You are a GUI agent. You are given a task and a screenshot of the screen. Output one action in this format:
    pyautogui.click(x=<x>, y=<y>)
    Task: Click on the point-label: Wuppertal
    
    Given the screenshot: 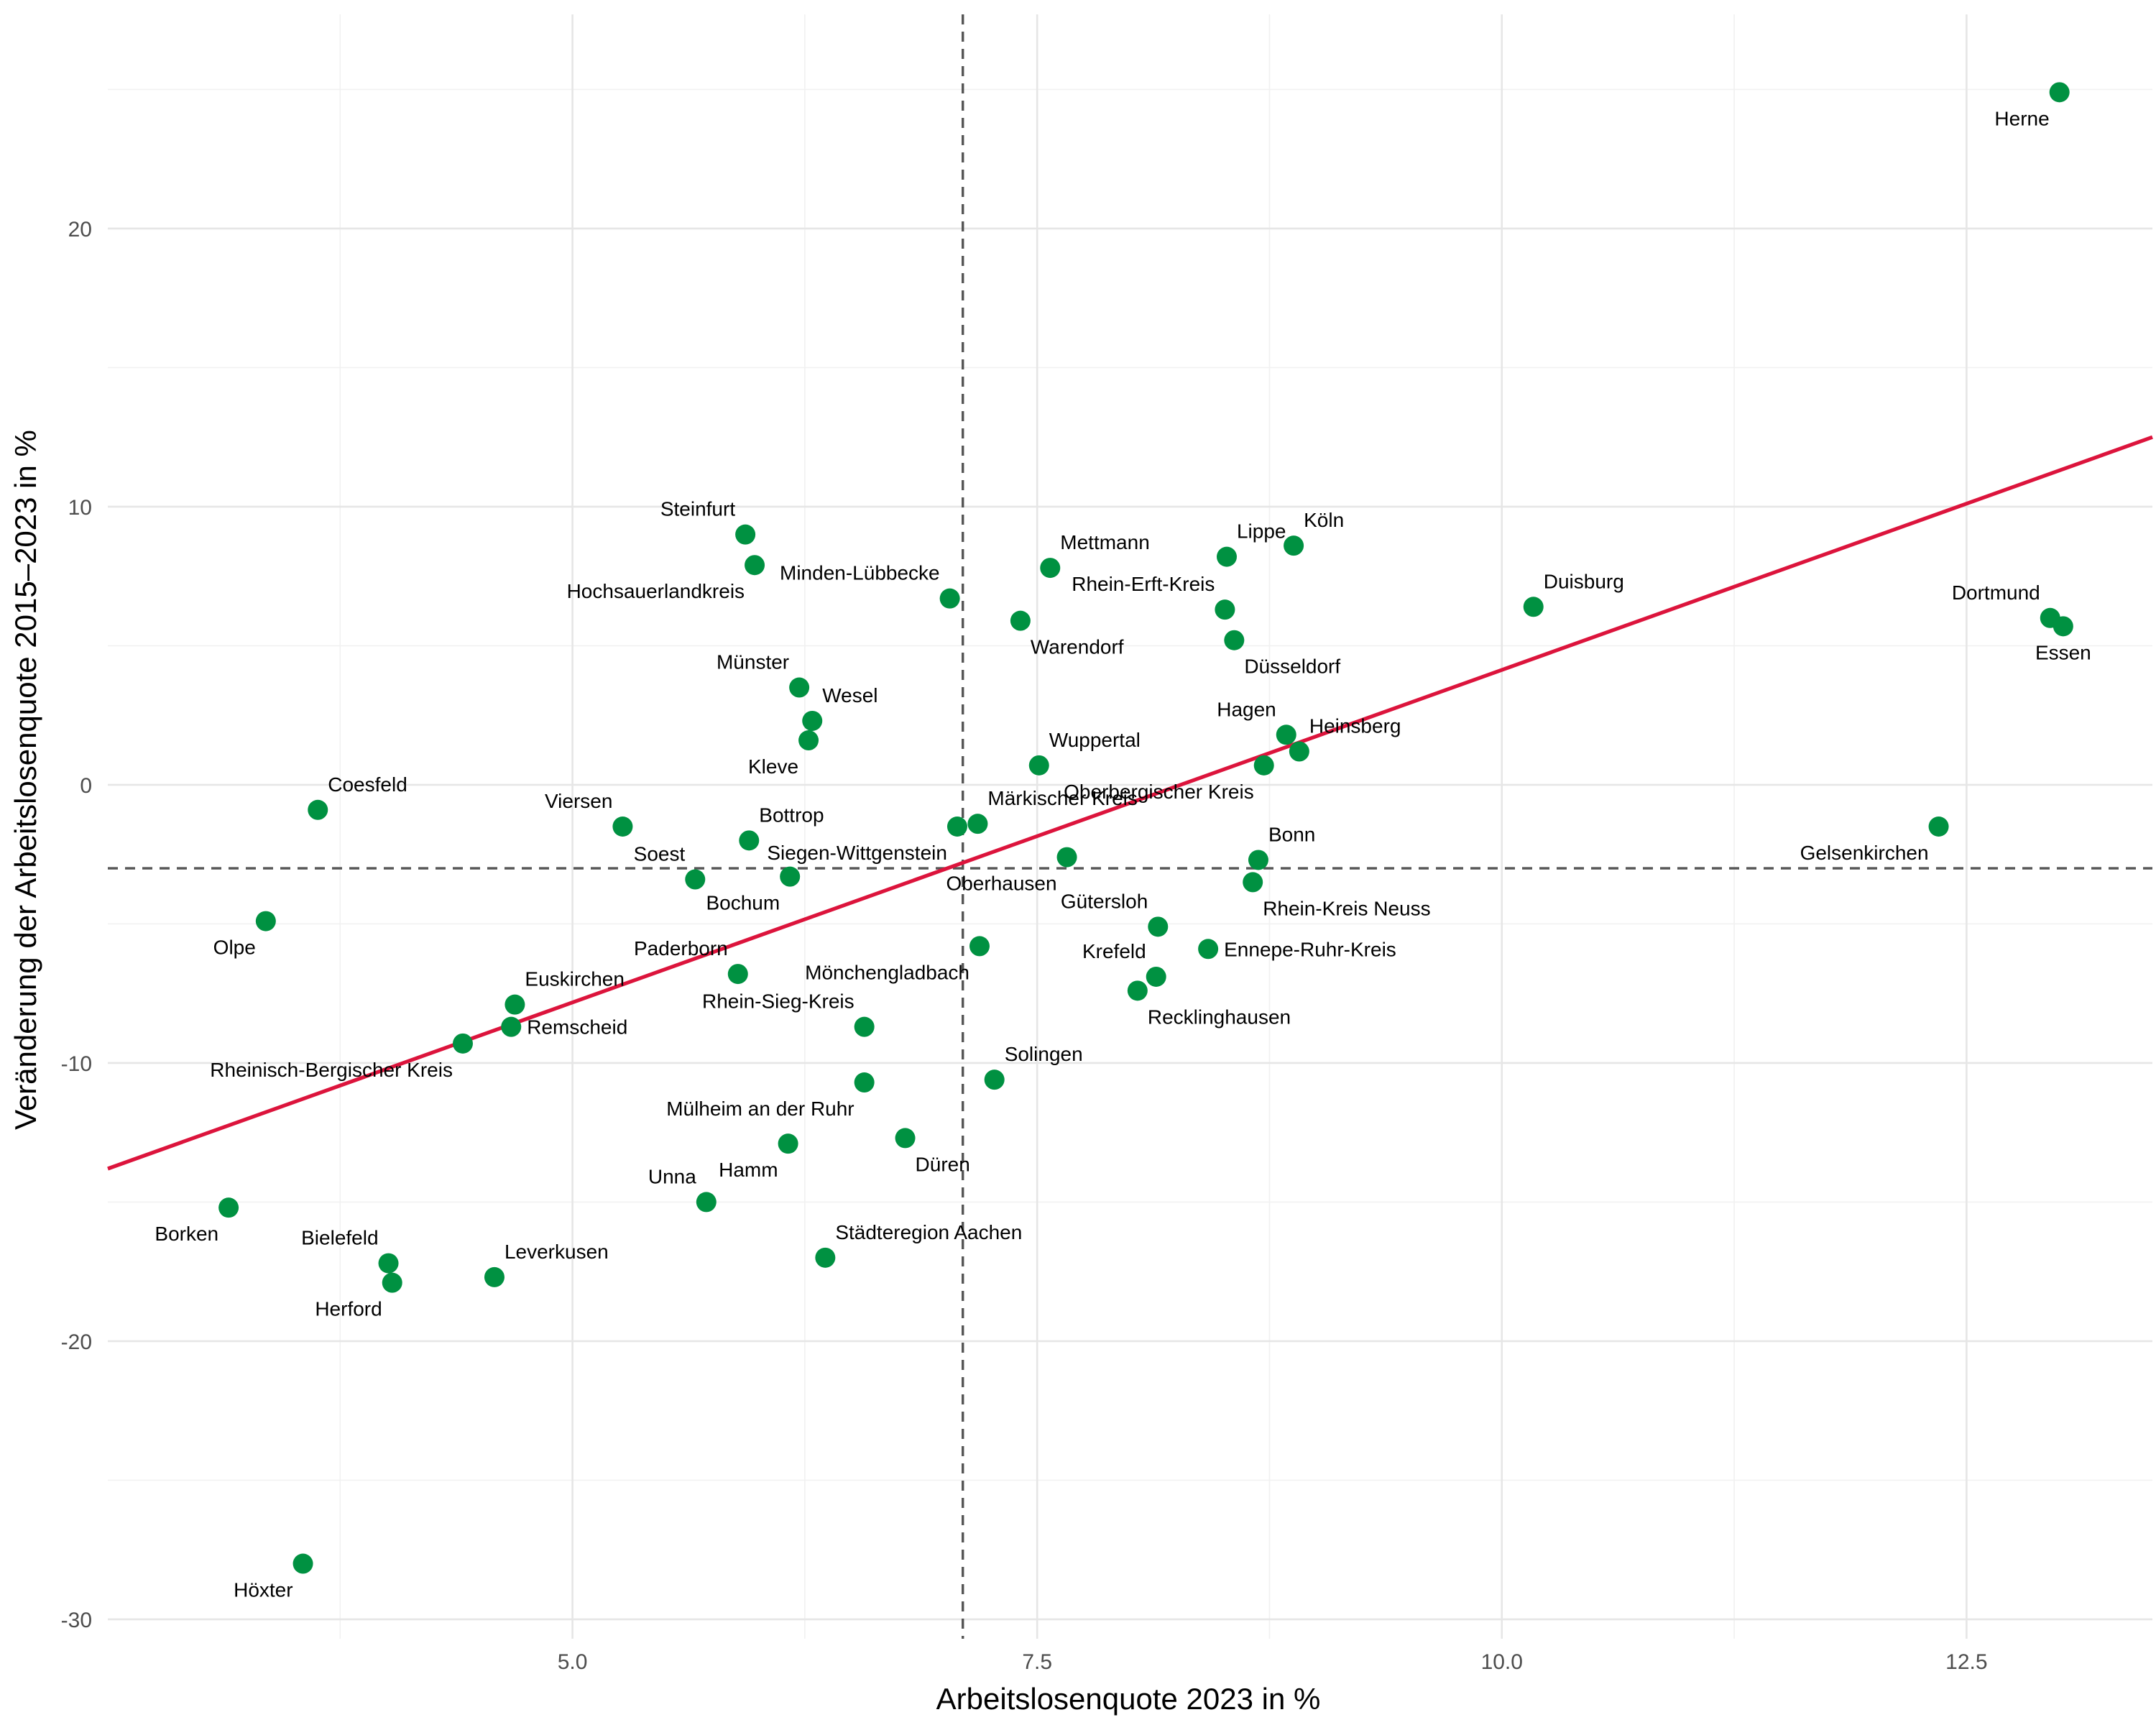 What is the action you would take?
    pyautogui.click(x=1095, y=740)
    